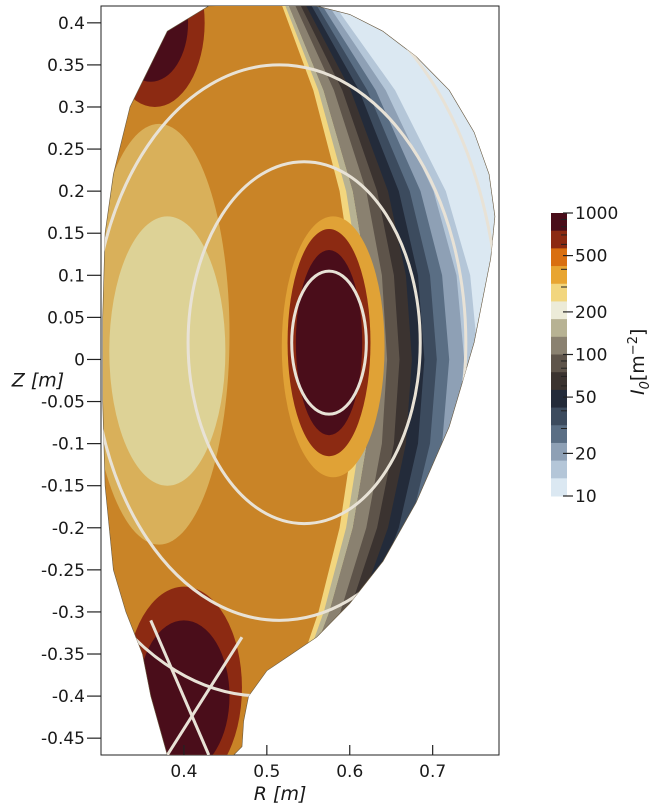  I want to click on colorbar-tick-label: 20, so click(586, 454).